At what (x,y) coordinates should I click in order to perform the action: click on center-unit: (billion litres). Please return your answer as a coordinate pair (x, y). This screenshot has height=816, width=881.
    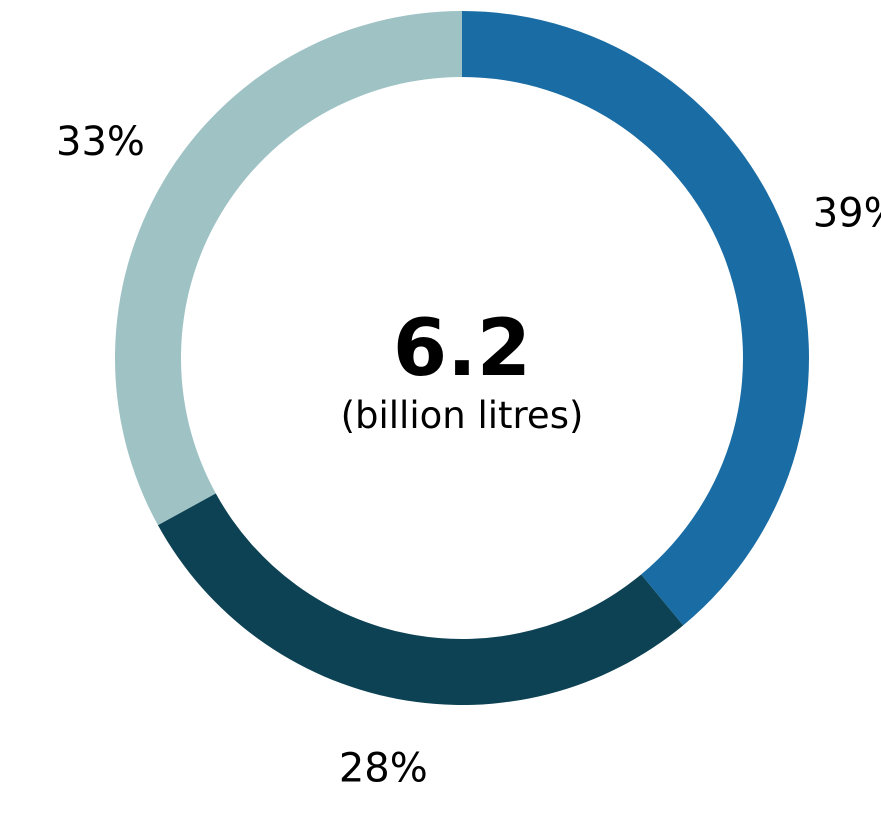
    Looking at the image, I should click on (462, 415).